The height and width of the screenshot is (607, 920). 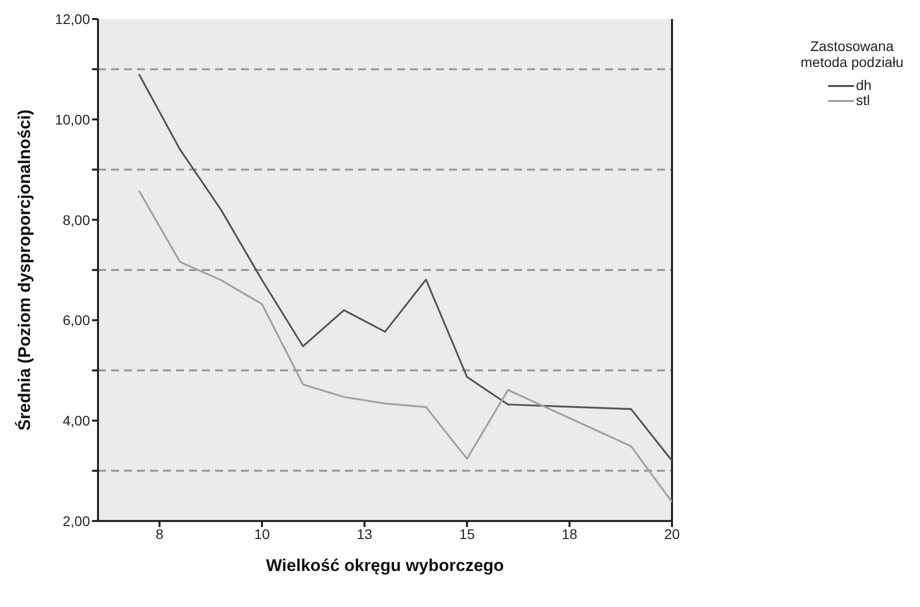 I want to click on y-tick-label: 10,00, so click(x=72, y=119).